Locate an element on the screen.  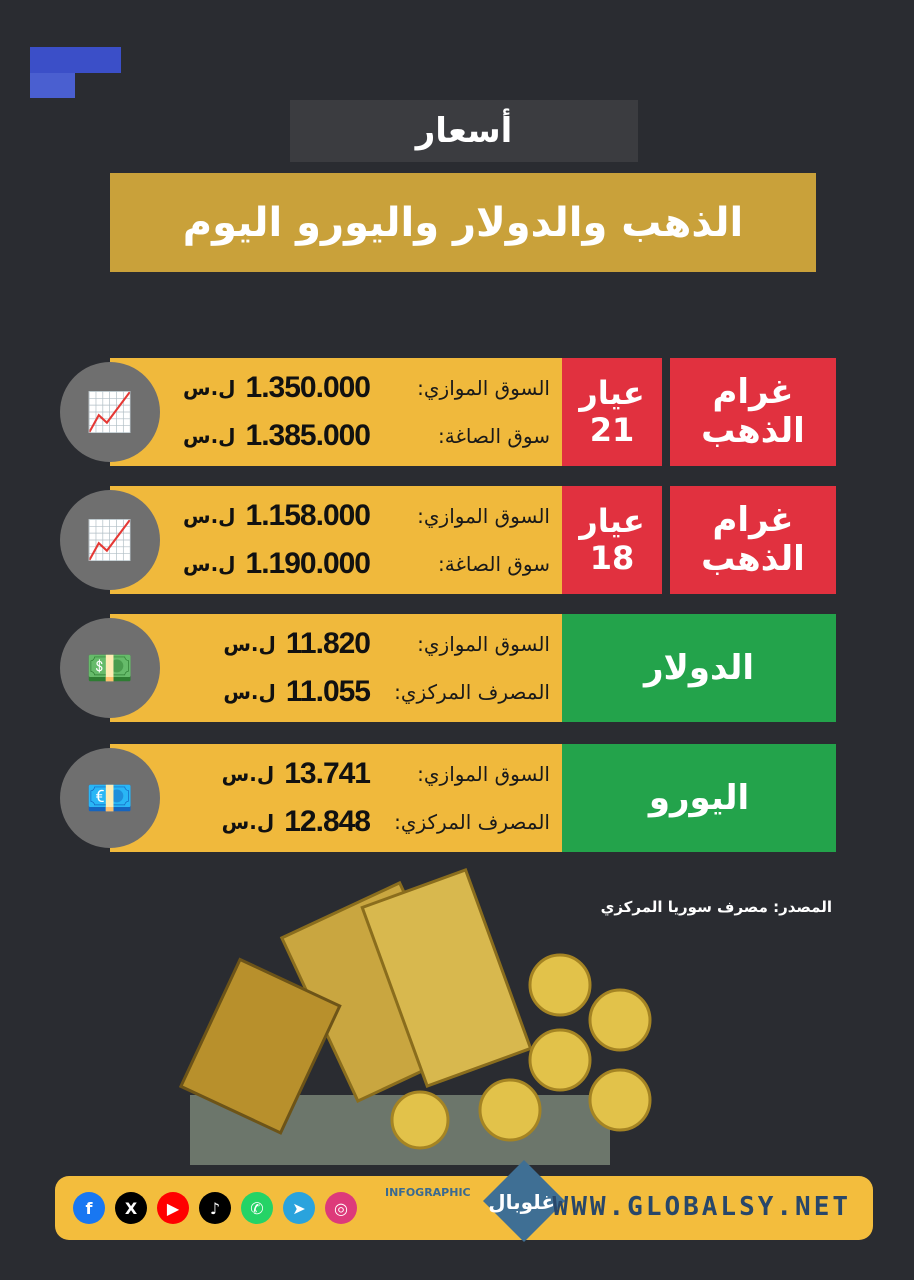
price-line: السوق الموازي: 13.741 ل.س is located at coordinates (365, 774).